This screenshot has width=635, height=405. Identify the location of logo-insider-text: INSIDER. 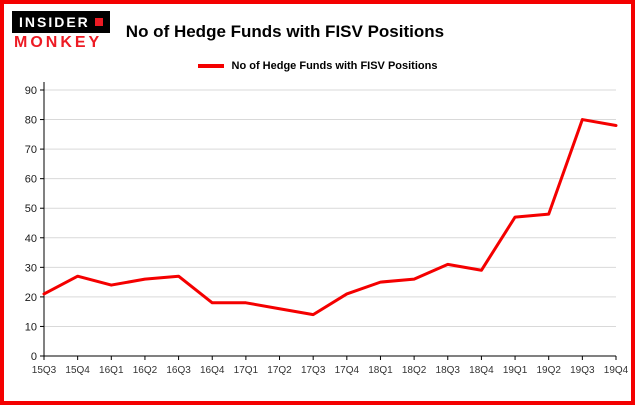
(54, 22).